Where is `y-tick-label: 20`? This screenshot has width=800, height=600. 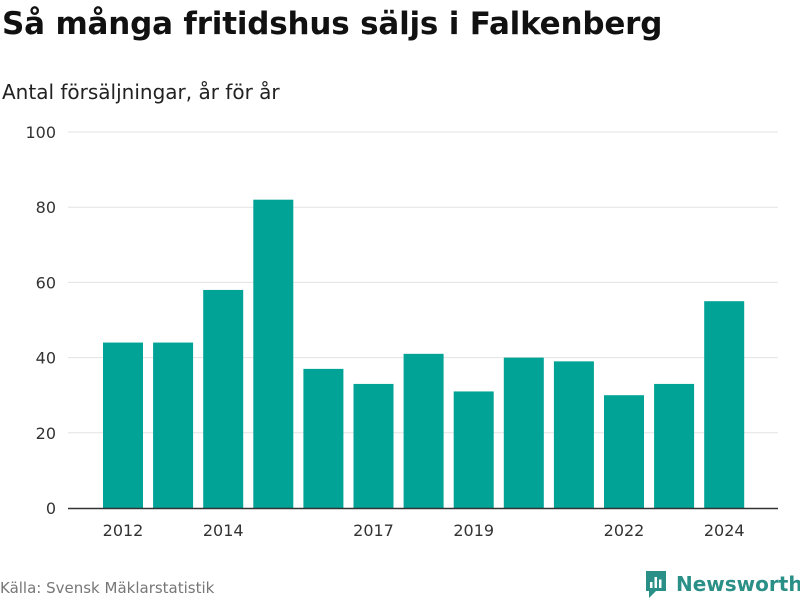
y-tick-label: 20 is located at coordinates (46, 433).